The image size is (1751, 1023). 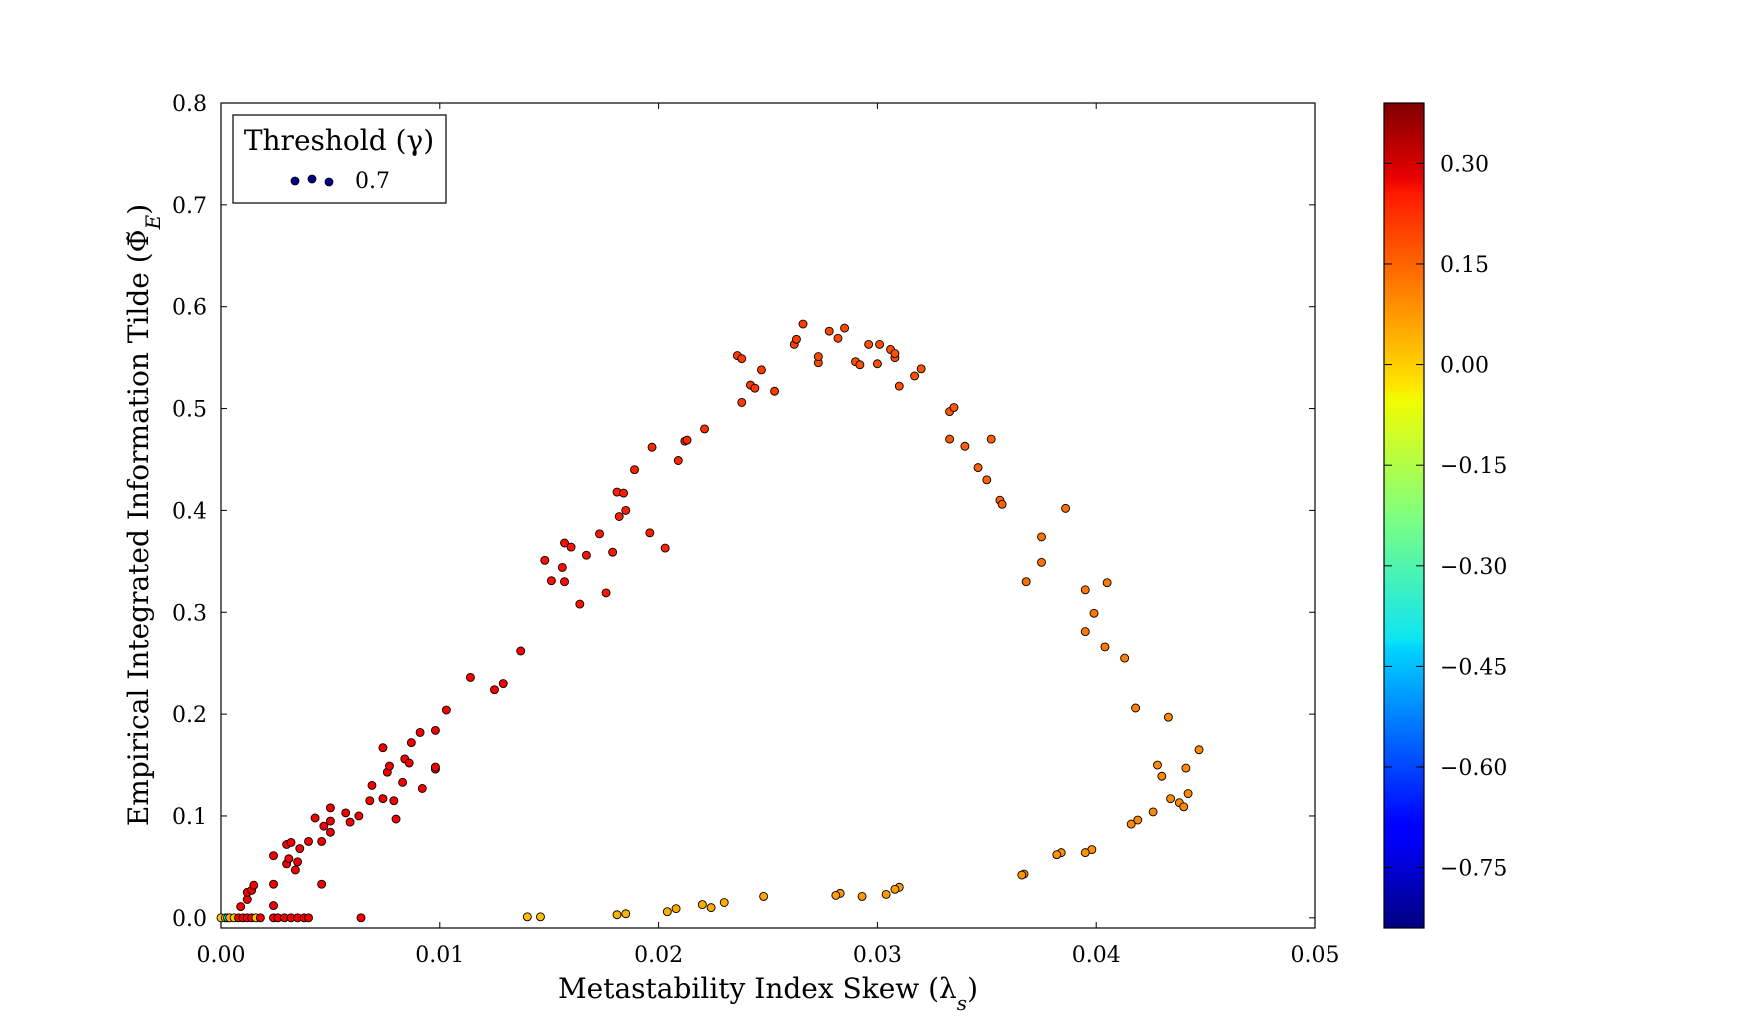 I want to click on y-tick-label: 0.1, so click(x=189, y=817).